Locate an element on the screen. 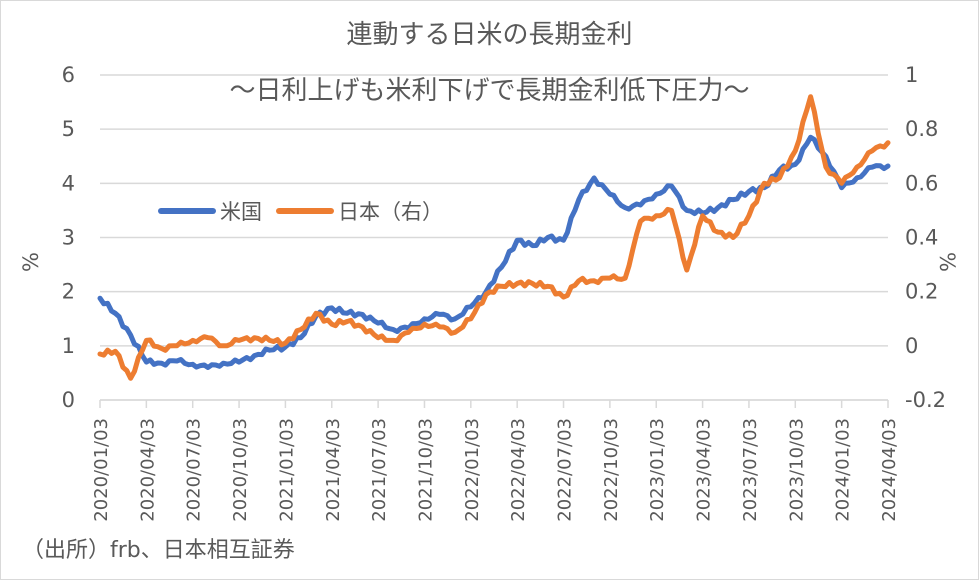 The image size is (979, 580). x-tick-label: 2021/07/03 is located at coordinates (379, 470).